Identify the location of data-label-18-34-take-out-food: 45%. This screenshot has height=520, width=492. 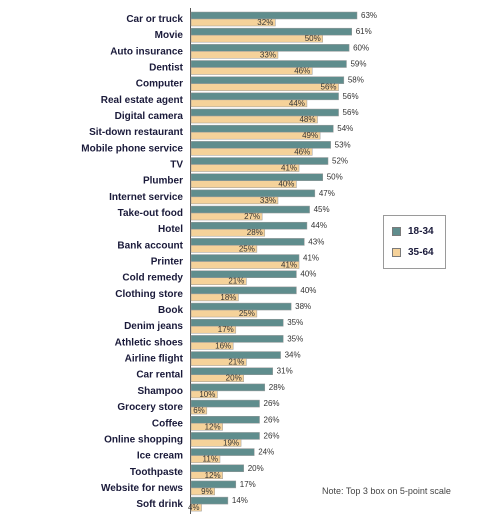
(322, 209).